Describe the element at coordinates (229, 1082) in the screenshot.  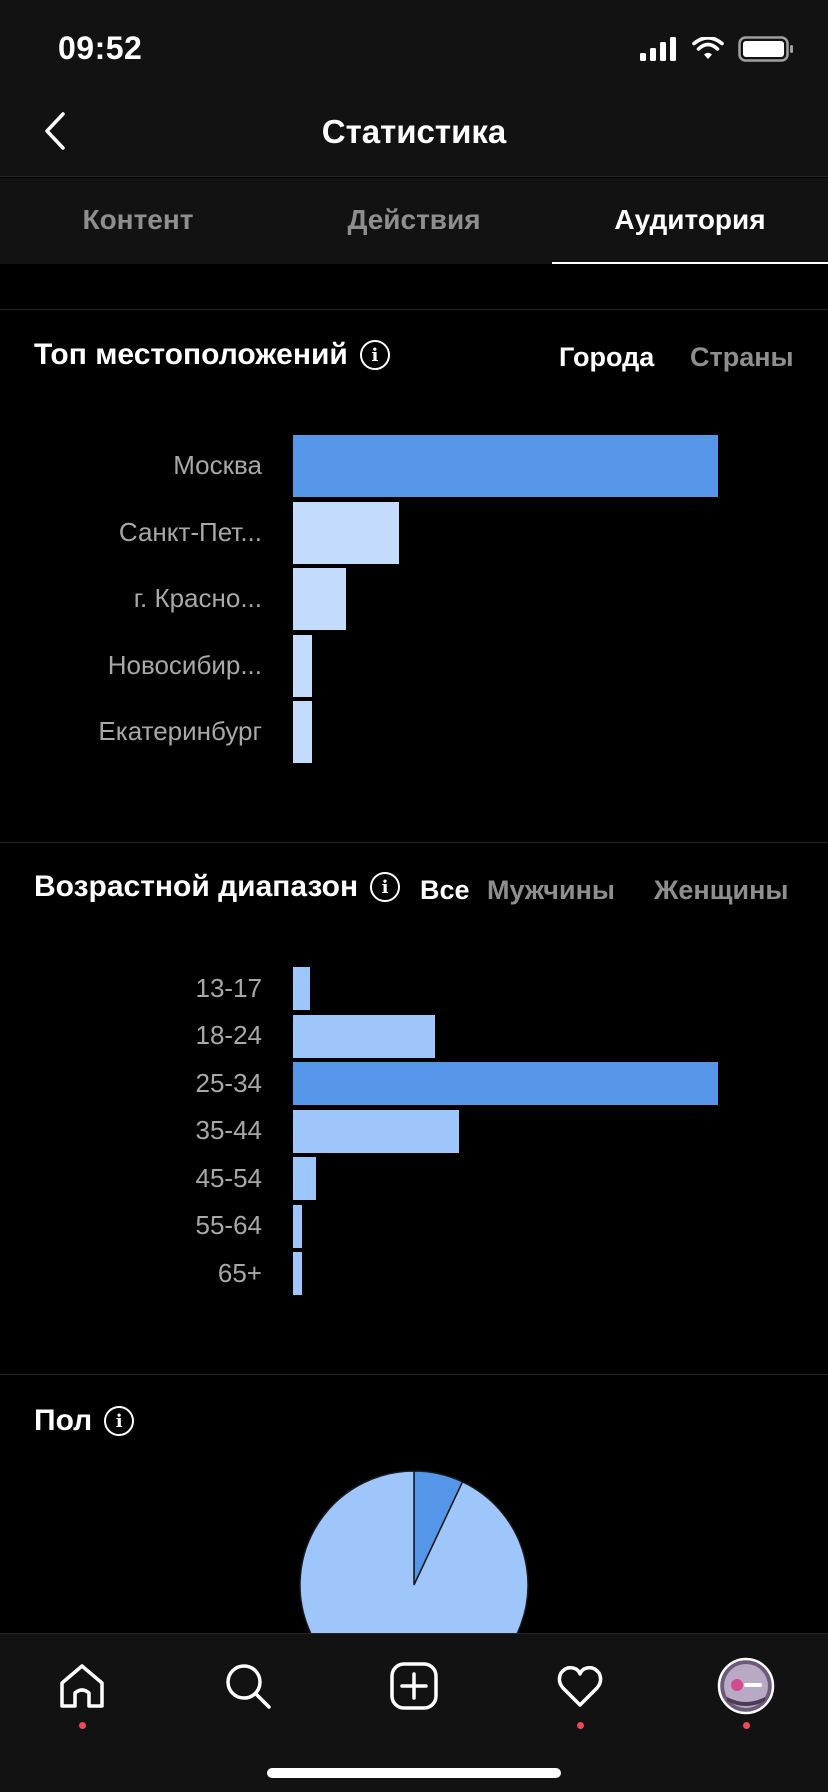
I see `bar-label: 25-34` at that location.